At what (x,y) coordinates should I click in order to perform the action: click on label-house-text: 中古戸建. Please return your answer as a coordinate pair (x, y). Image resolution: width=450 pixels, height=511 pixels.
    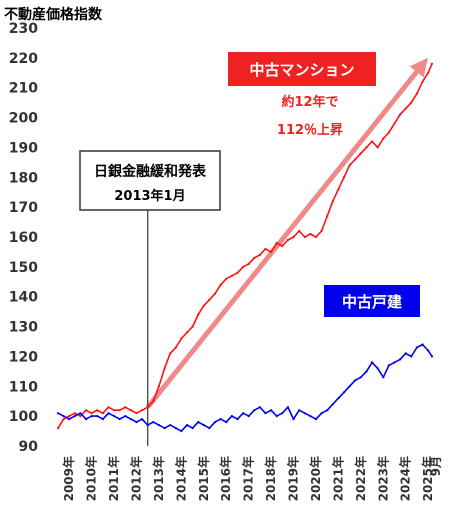
    Looking at the image, I should click on (372, 302).